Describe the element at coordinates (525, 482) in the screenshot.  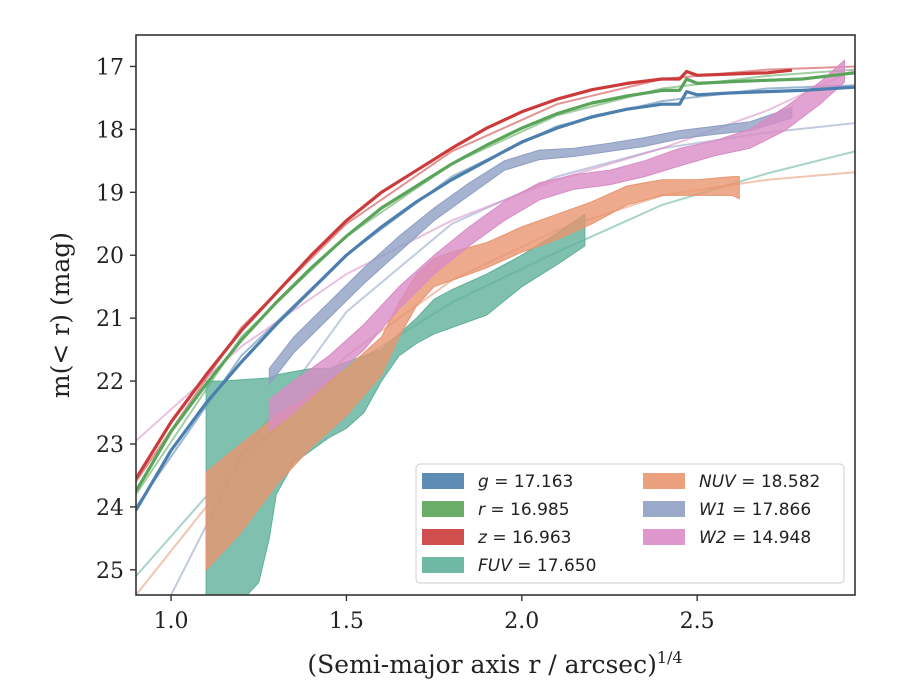
I see `legend-label: g = 17.163` at that location.